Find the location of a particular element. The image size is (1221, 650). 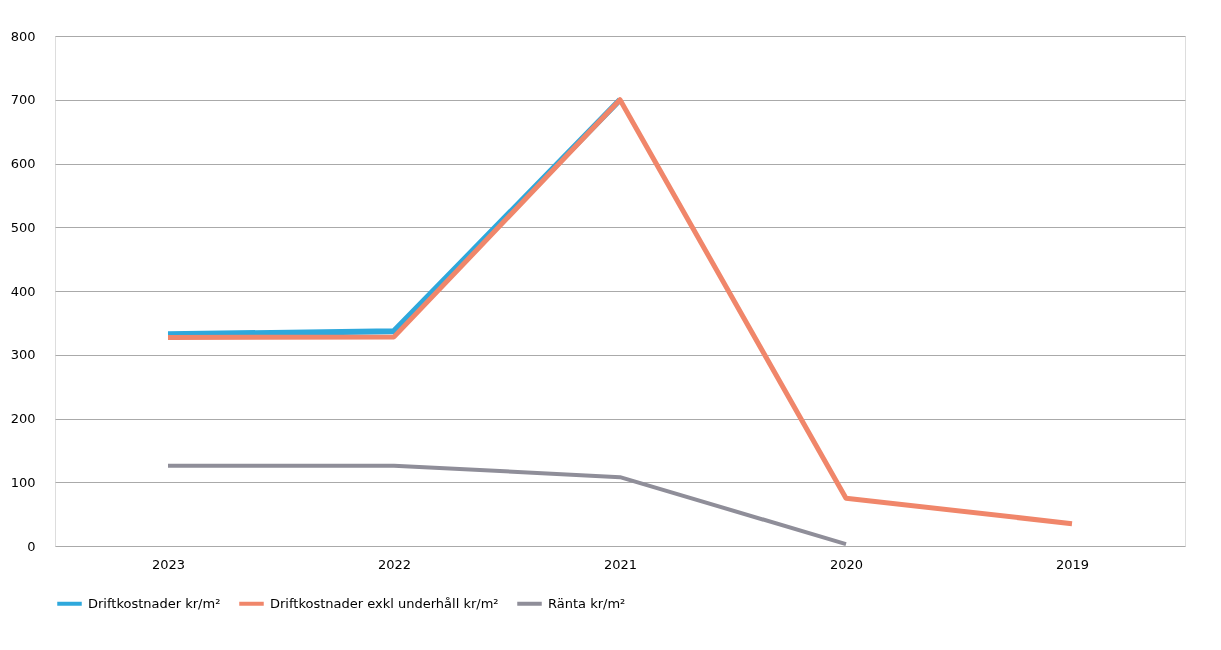

legend-label: Driftkostnader kr/m² is located at coordinates (154, 603).